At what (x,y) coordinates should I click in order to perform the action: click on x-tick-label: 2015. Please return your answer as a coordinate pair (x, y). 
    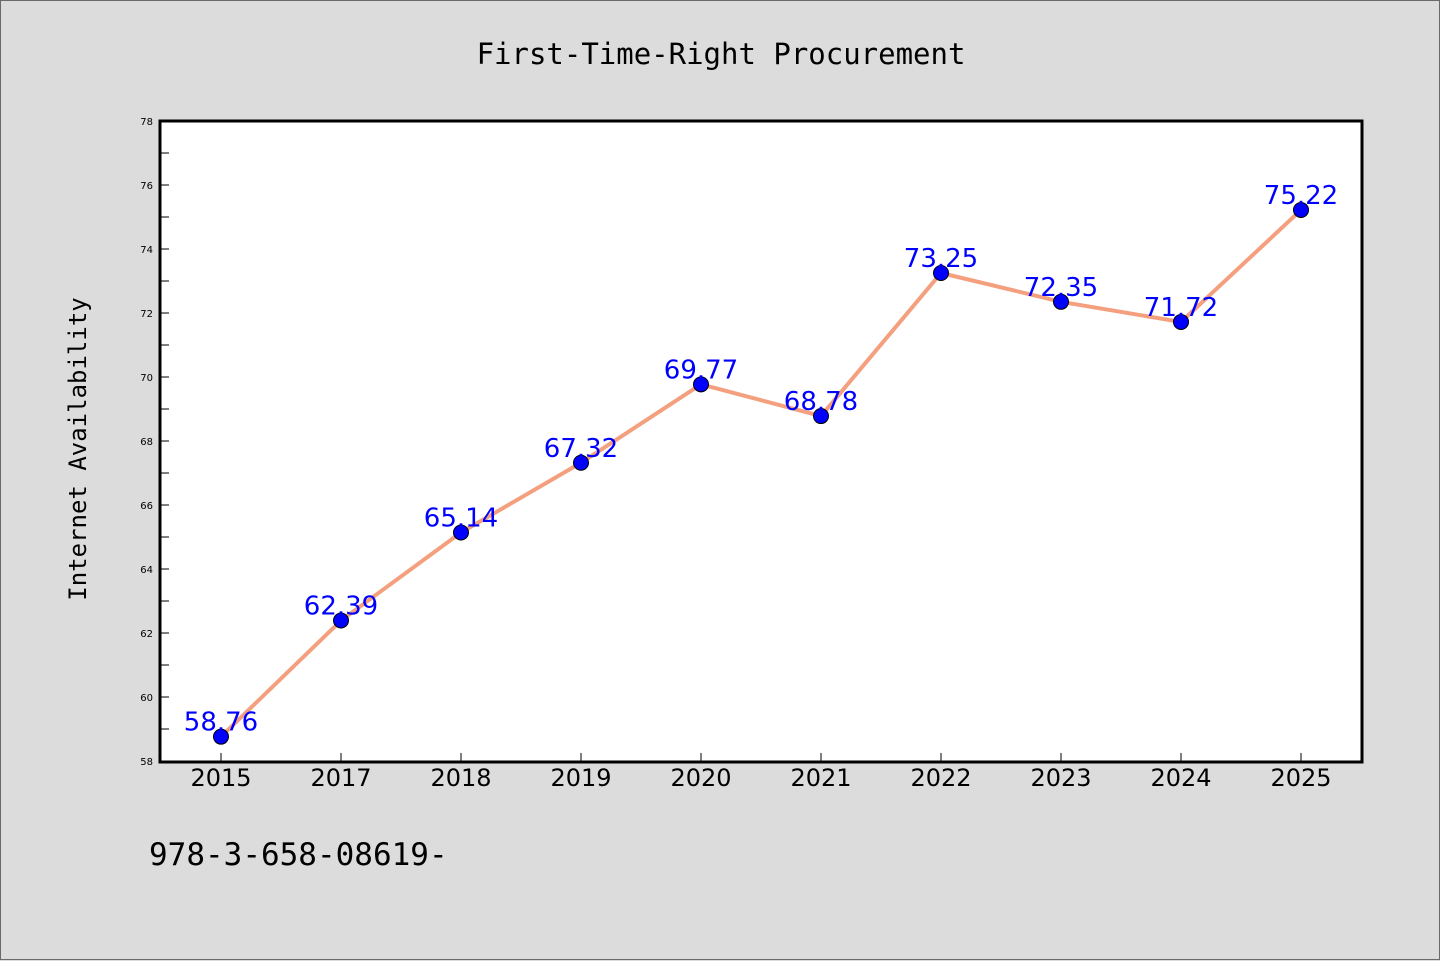
    Looking at the image, I should click on (220, 778).